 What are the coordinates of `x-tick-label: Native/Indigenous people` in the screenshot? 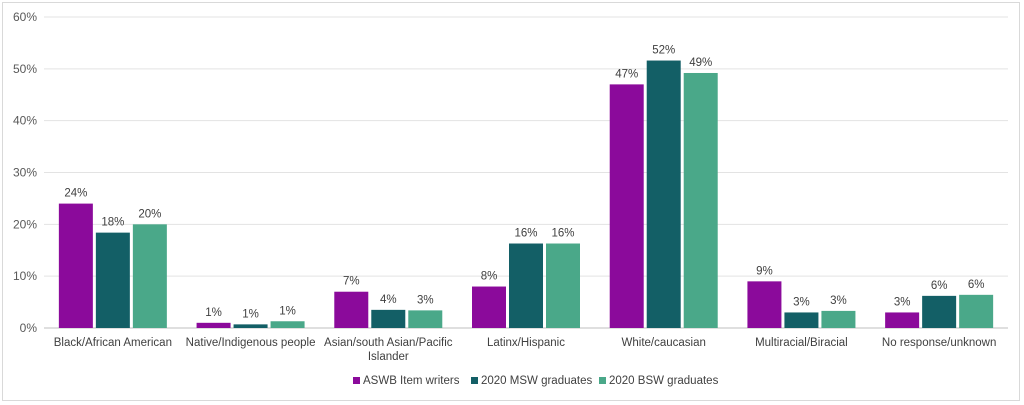 It's located at (251, 343).